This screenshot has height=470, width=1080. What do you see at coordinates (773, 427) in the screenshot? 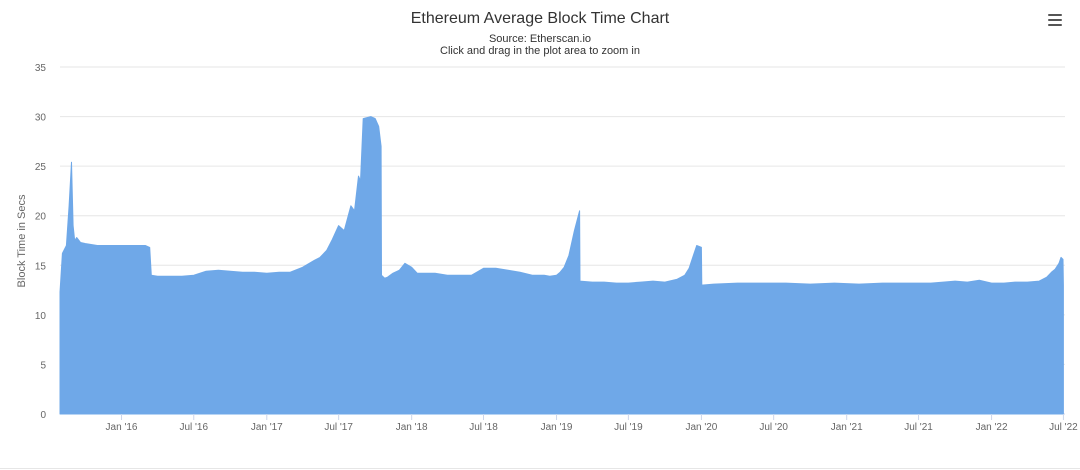
I see `x-tick-label: Jul '20` at bounding box center [773, 427].